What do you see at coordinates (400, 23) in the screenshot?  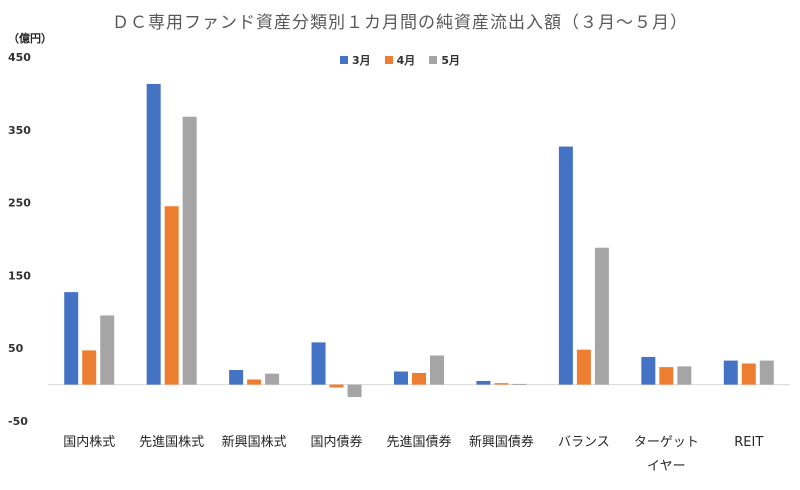 I see `chart-title: ＤＣ専用ファンド資産分類別１カ月間の純資産流出入額（３月～５月）` at bounding box center [400, 23].